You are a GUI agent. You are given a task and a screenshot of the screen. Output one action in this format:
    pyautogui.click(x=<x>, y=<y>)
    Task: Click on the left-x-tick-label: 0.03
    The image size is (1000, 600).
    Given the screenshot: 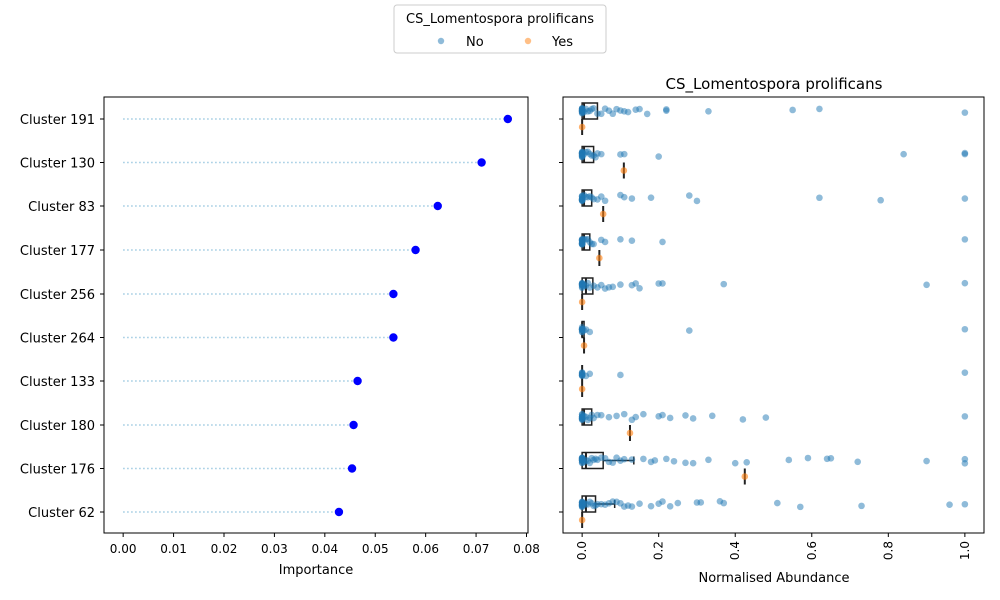 What is the action you would take?
    pyautogui.click(x=274, y=549)
    